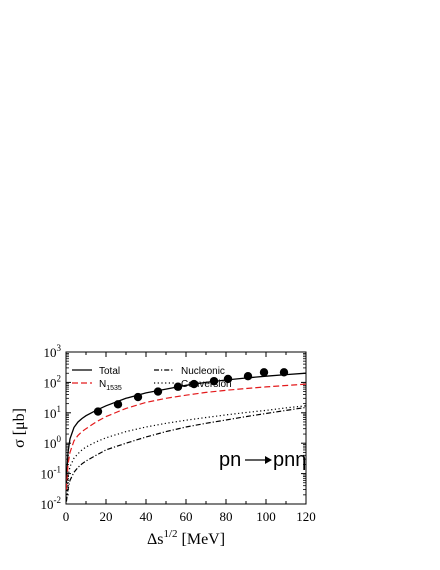 This screenshot has height=570, width=440. What do you see at coordinates (51, 503) in the screenshot?
I see `y-tick-label: 10⁻²` at bounding box center [51, 503].